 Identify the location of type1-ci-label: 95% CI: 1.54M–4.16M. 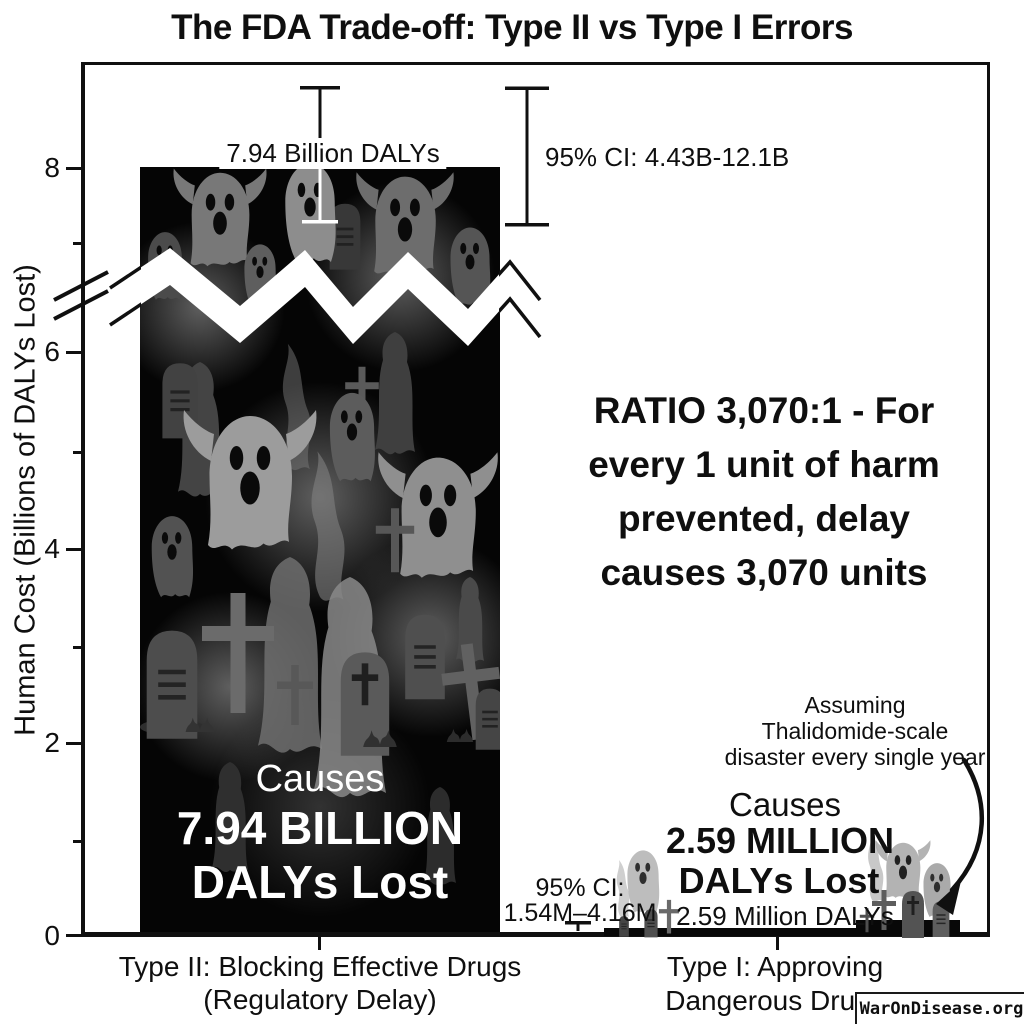
(580, 901).